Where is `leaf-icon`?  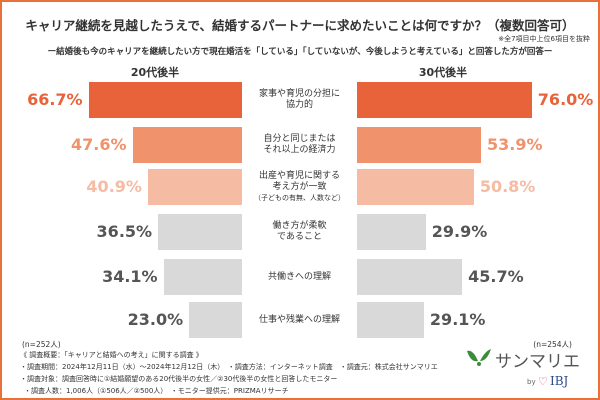 leaf-icon is located at coordinates (479, 357).